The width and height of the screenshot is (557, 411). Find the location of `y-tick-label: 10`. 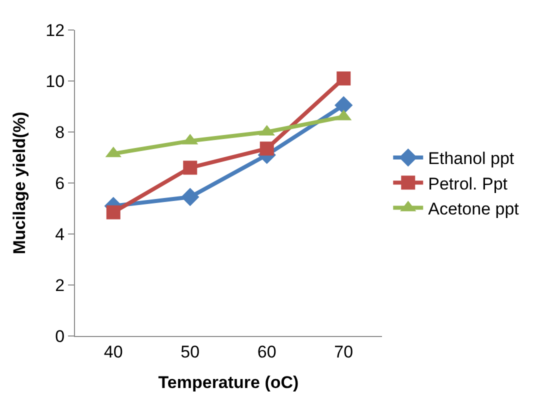

y-tick-label: 10 is located at coordinates (55, 81).